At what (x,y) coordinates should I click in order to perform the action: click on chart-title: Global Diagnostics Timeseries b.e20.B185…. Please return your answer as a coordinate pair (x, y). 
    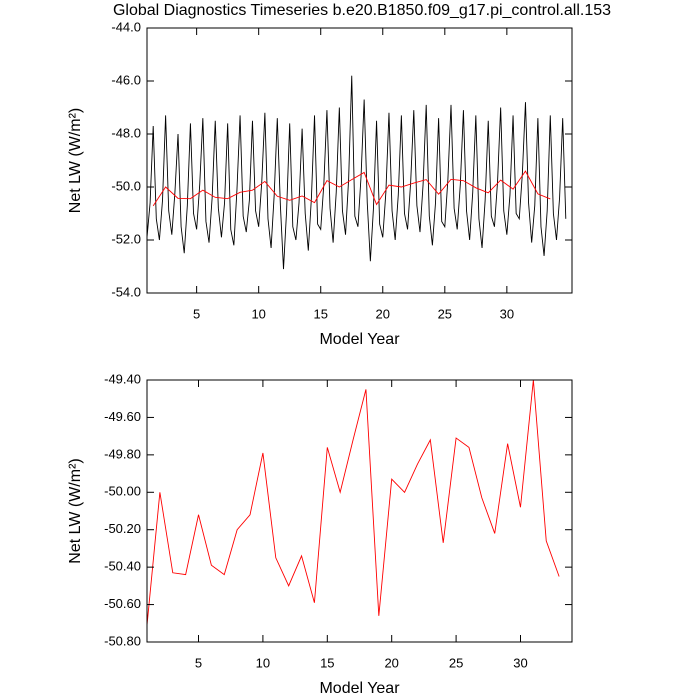
    Looking at the image, I should click on (362, 10).